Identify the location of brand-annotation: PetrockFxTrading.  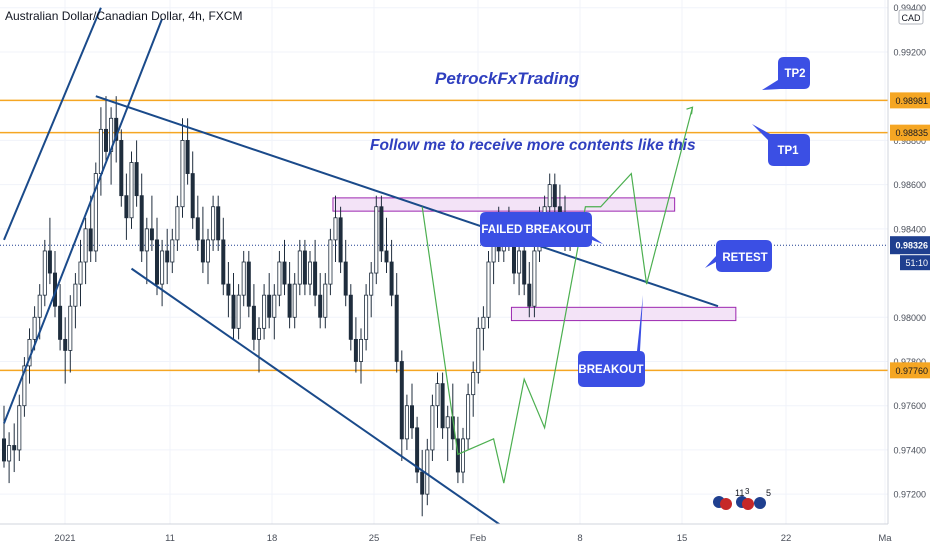
(507, 78).